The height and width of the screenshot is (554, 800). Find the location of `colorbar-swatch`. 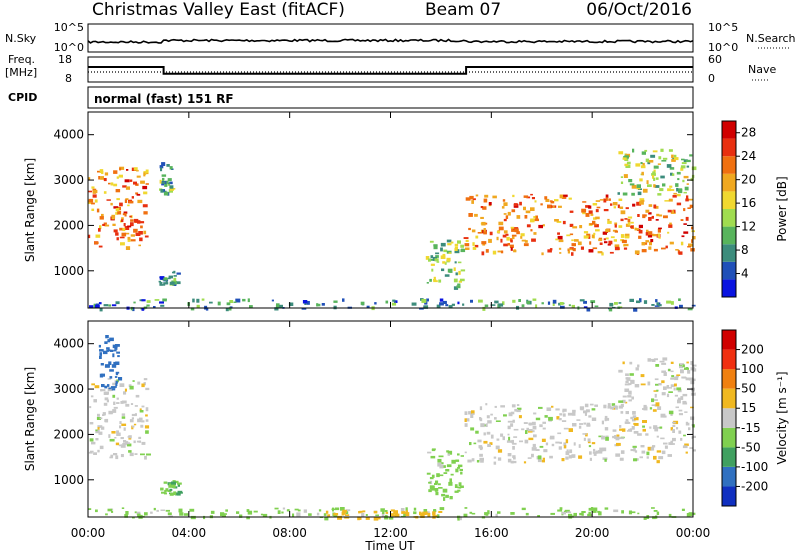

colorbar-swatch is located at coordinates (729, 437).